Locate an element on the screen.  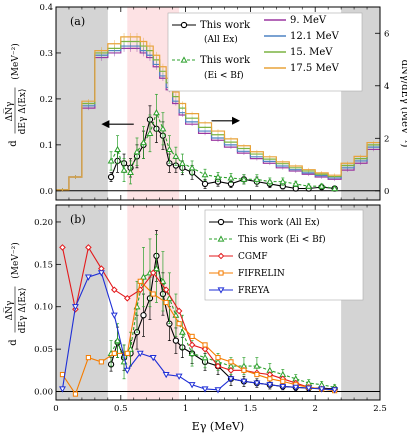
legend-label-0: This work is located at coordinates (225, 25).